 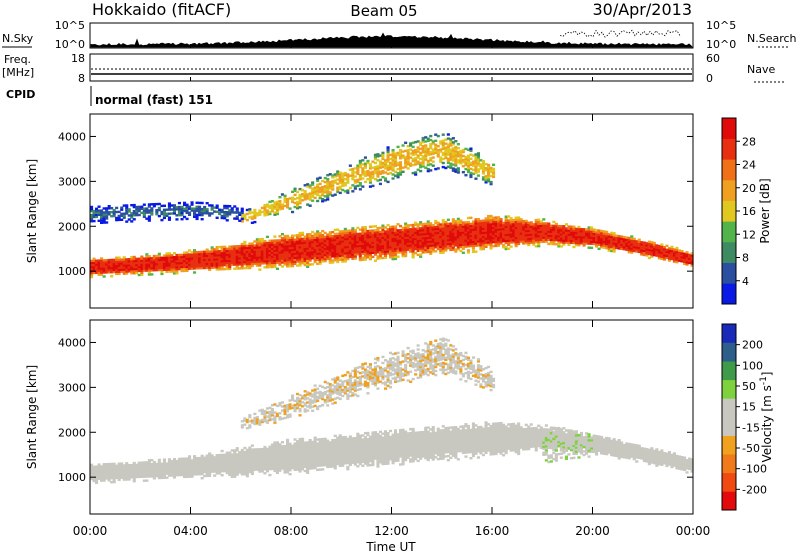 What do you see at coordinates (72, 181) in the screenshot?
I see `y-tick-label: 3000` at bounding box center [72, 181].